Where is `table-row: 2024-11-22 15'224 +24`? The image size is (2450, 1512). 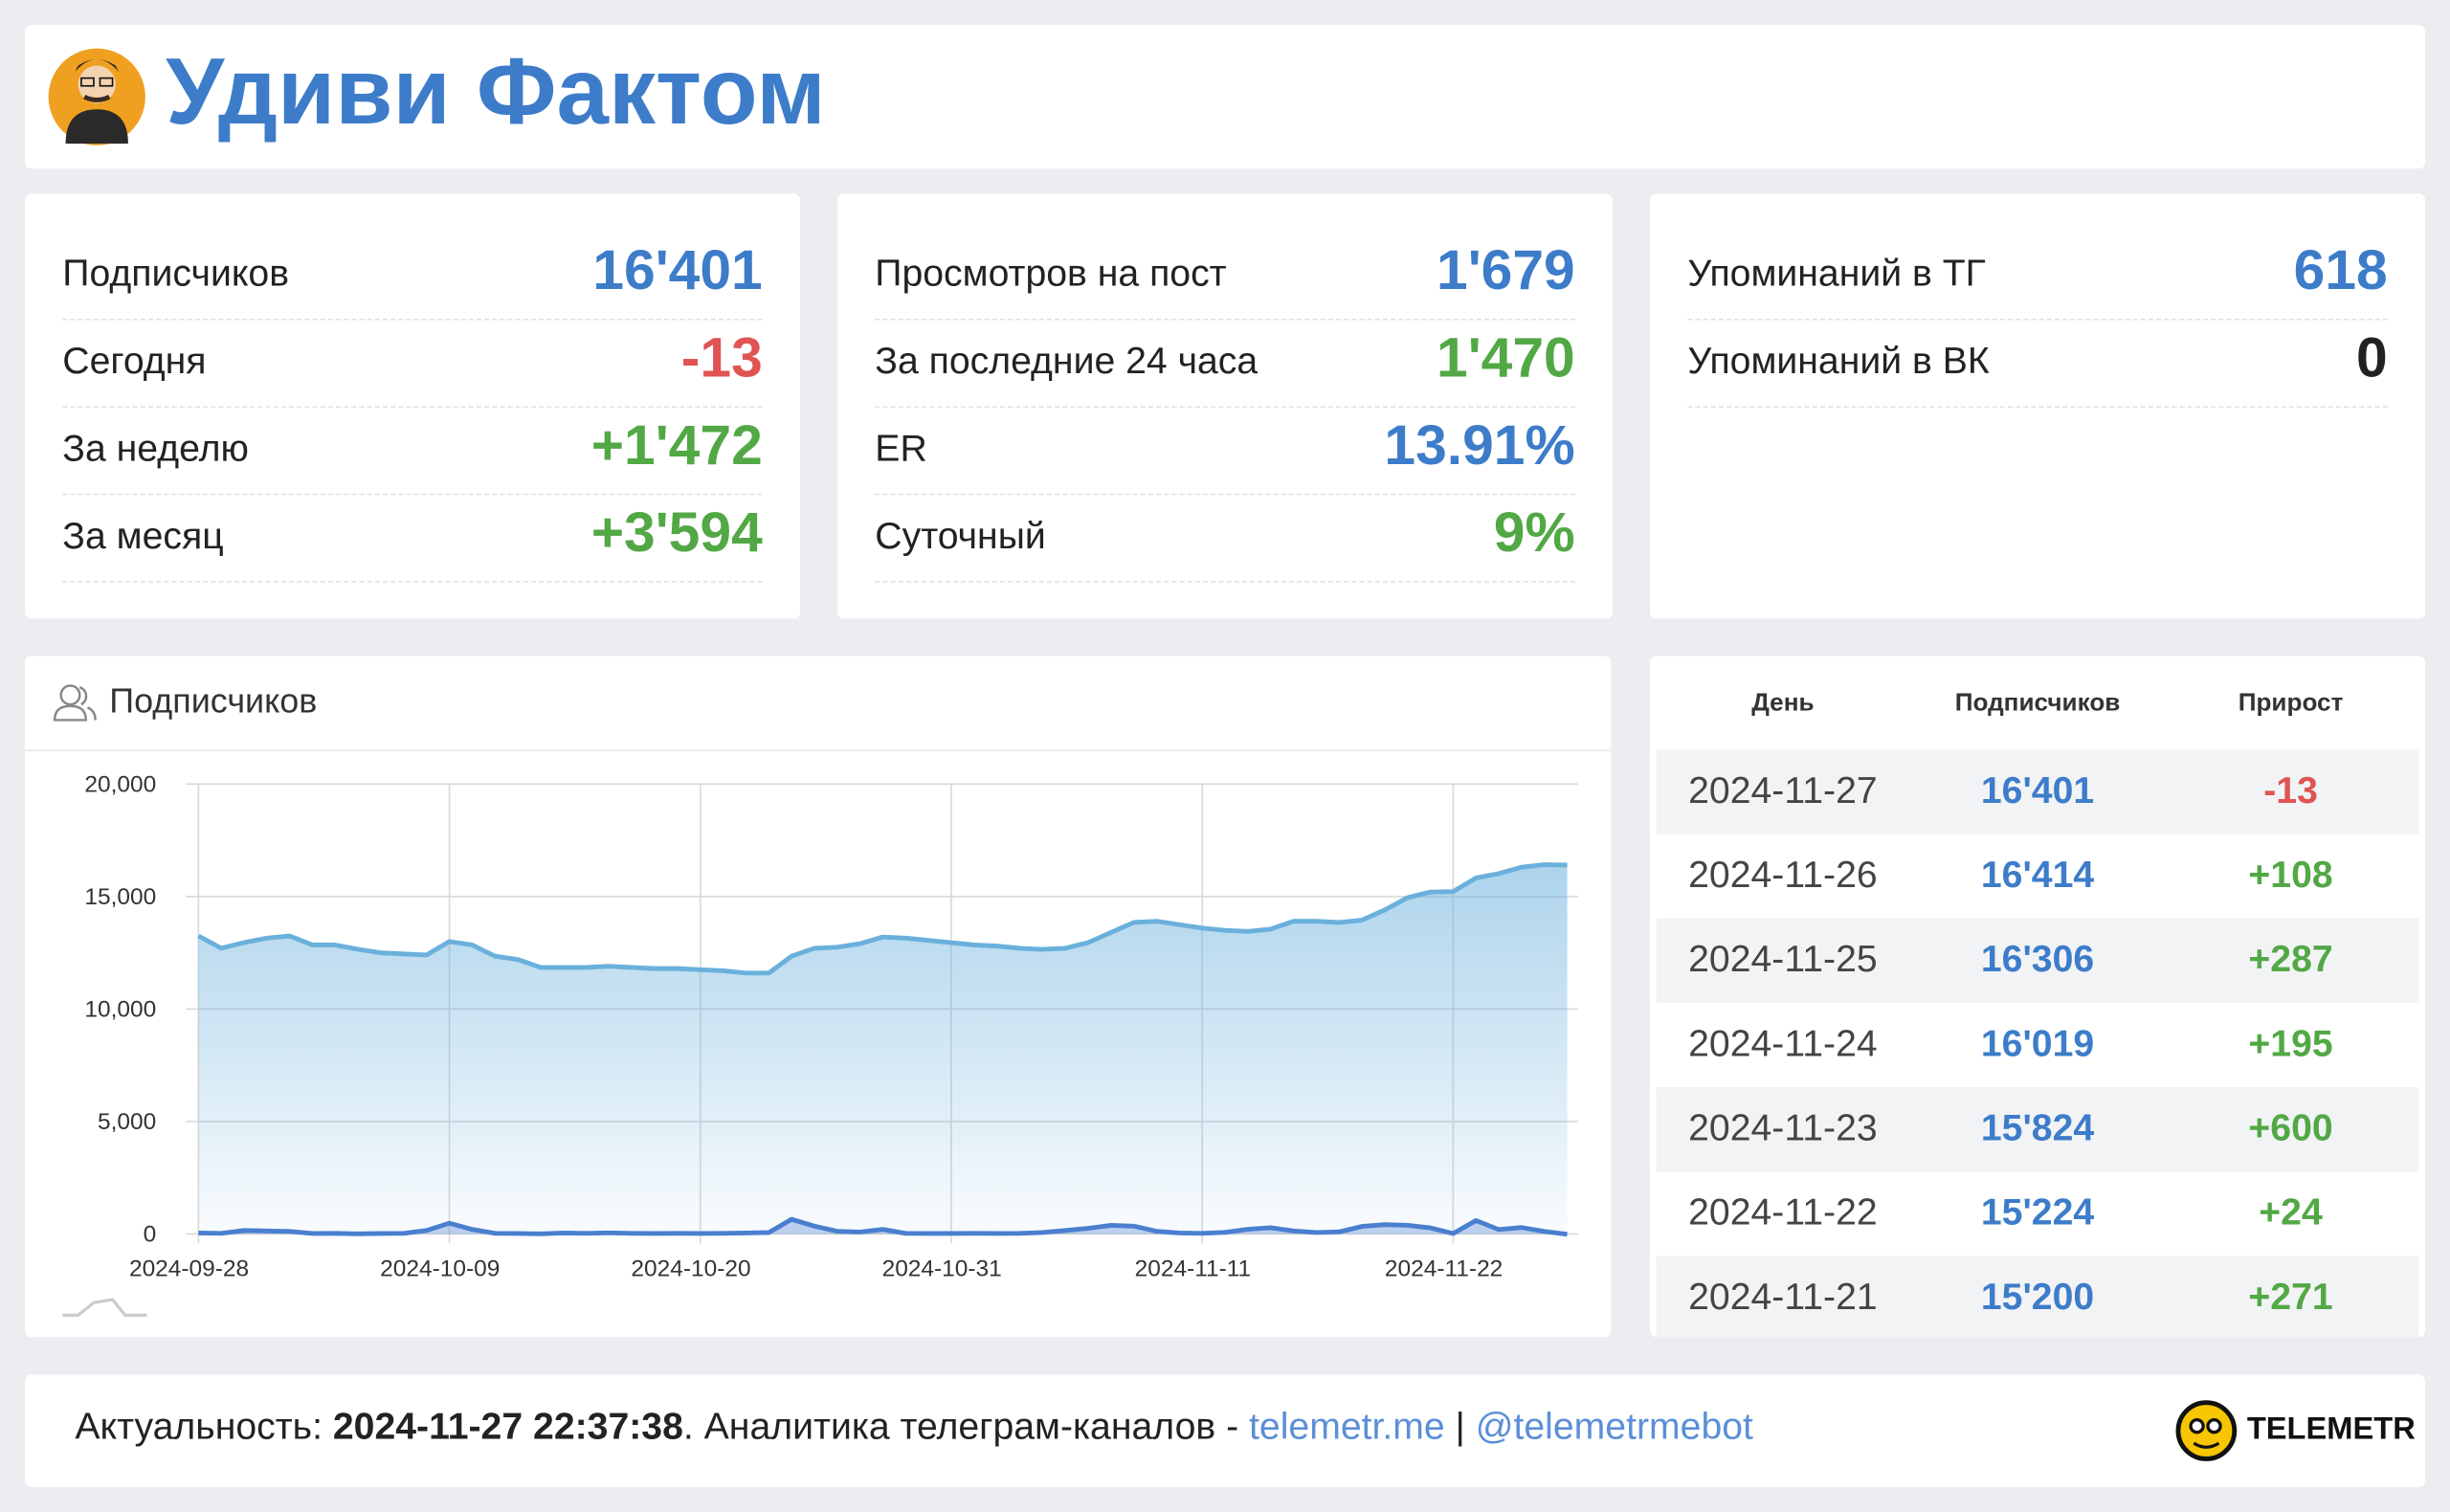 table-row: 2024-11-22 15'224 +24 is located at coordinates (2038, 1214).